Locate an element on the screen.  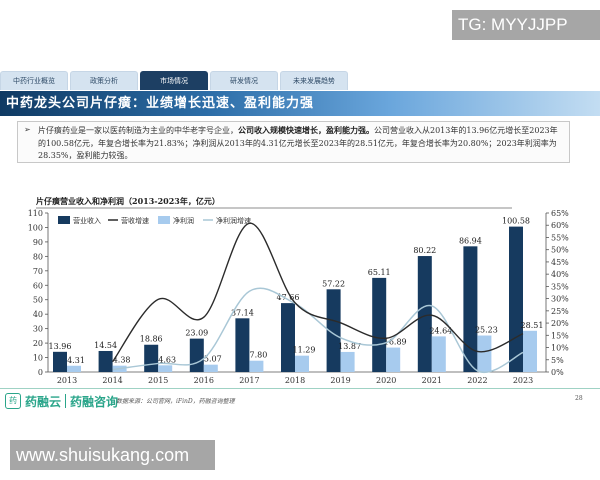
watermark-top: TG: MYYJJPP is located at coordinates (526, 25).